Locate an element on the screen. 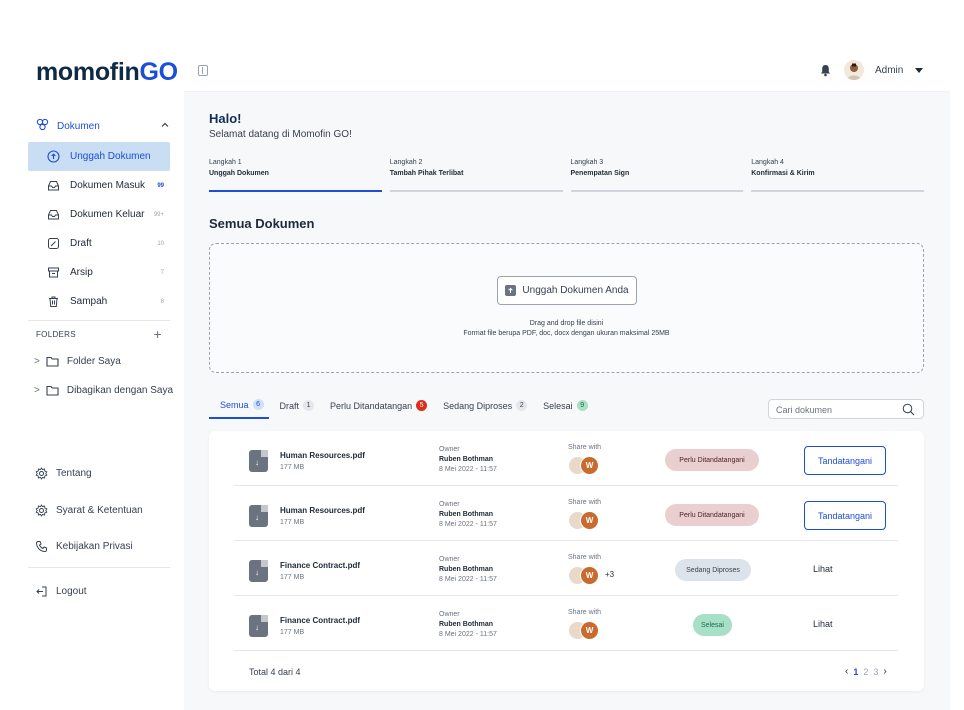  documents-icon is located at coordinates (42, 126).